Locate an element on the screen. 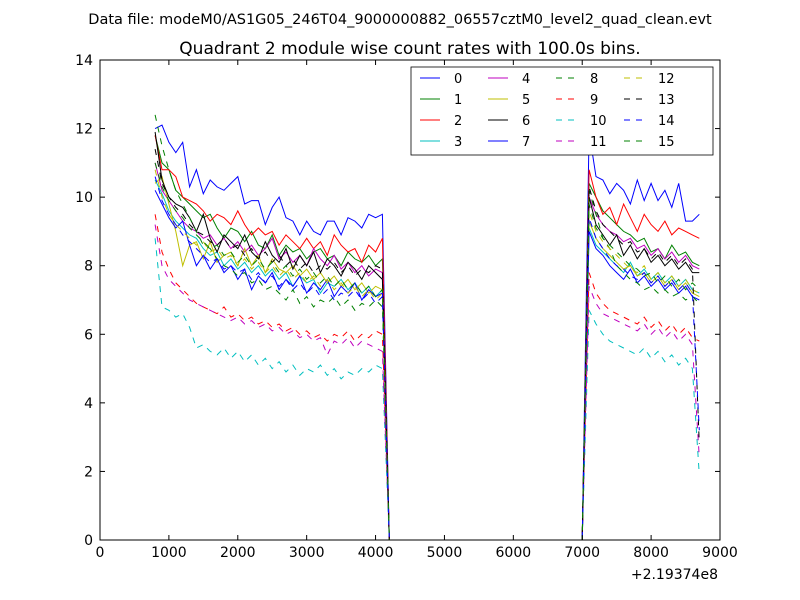  x-tick-label: 9000 is located at coordinates (720, 553).